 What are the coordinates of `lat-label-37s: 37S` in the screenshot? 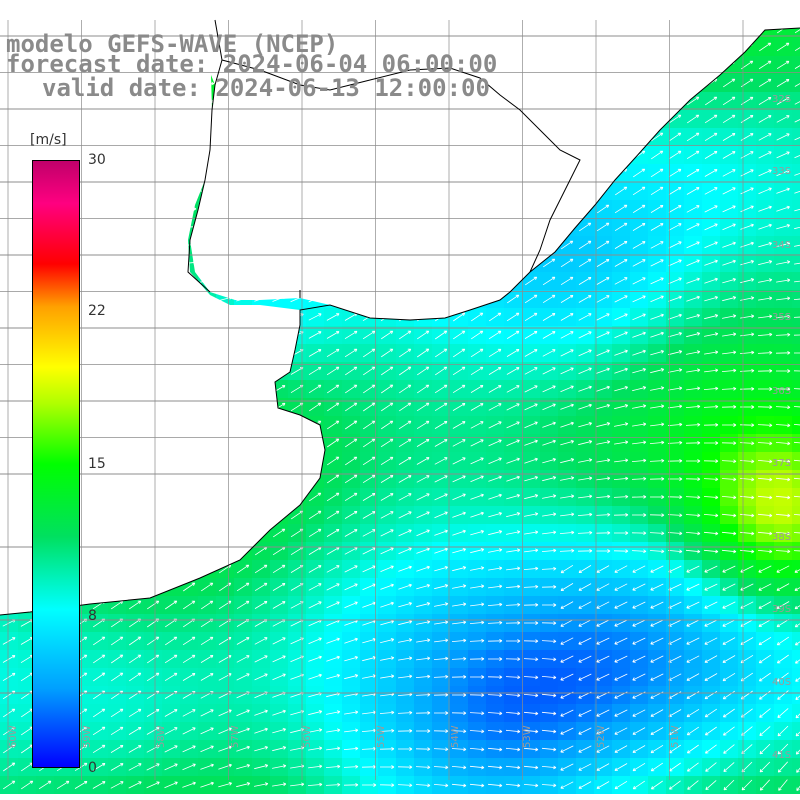 It's located at (782, 463).